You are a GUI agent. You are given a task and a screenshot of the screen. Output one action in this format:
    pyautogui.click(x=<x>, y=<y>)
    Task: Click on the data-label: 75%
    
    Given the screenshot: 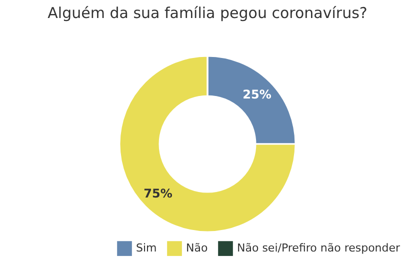 What is the action you would take?
    pyautogui.click(x=158, y=193)
    